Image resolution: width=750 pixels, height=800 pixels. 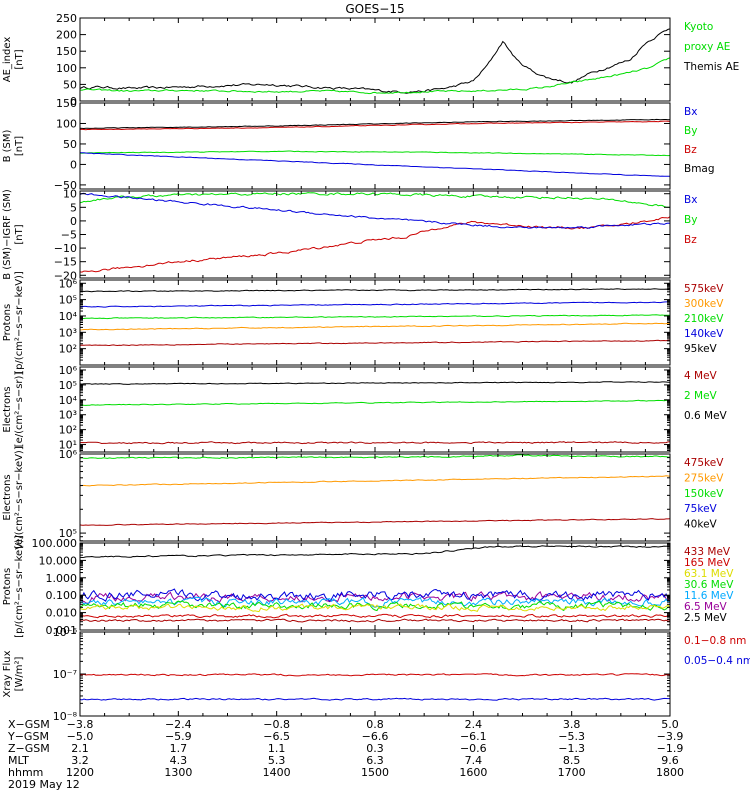 I want to click on y-tick-label: 10², so click(x=68, y=430).